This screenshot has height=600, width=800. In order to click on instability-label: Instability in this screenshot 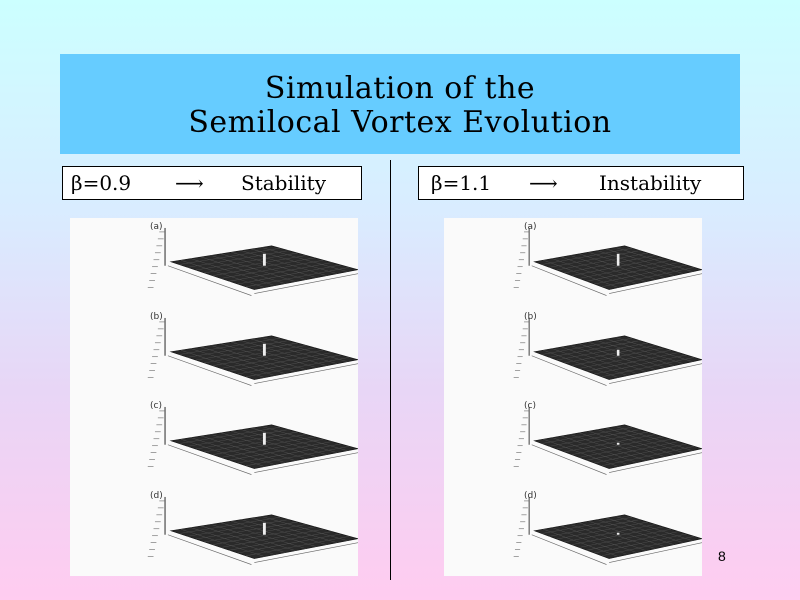, I will do `click(650, 183)`.